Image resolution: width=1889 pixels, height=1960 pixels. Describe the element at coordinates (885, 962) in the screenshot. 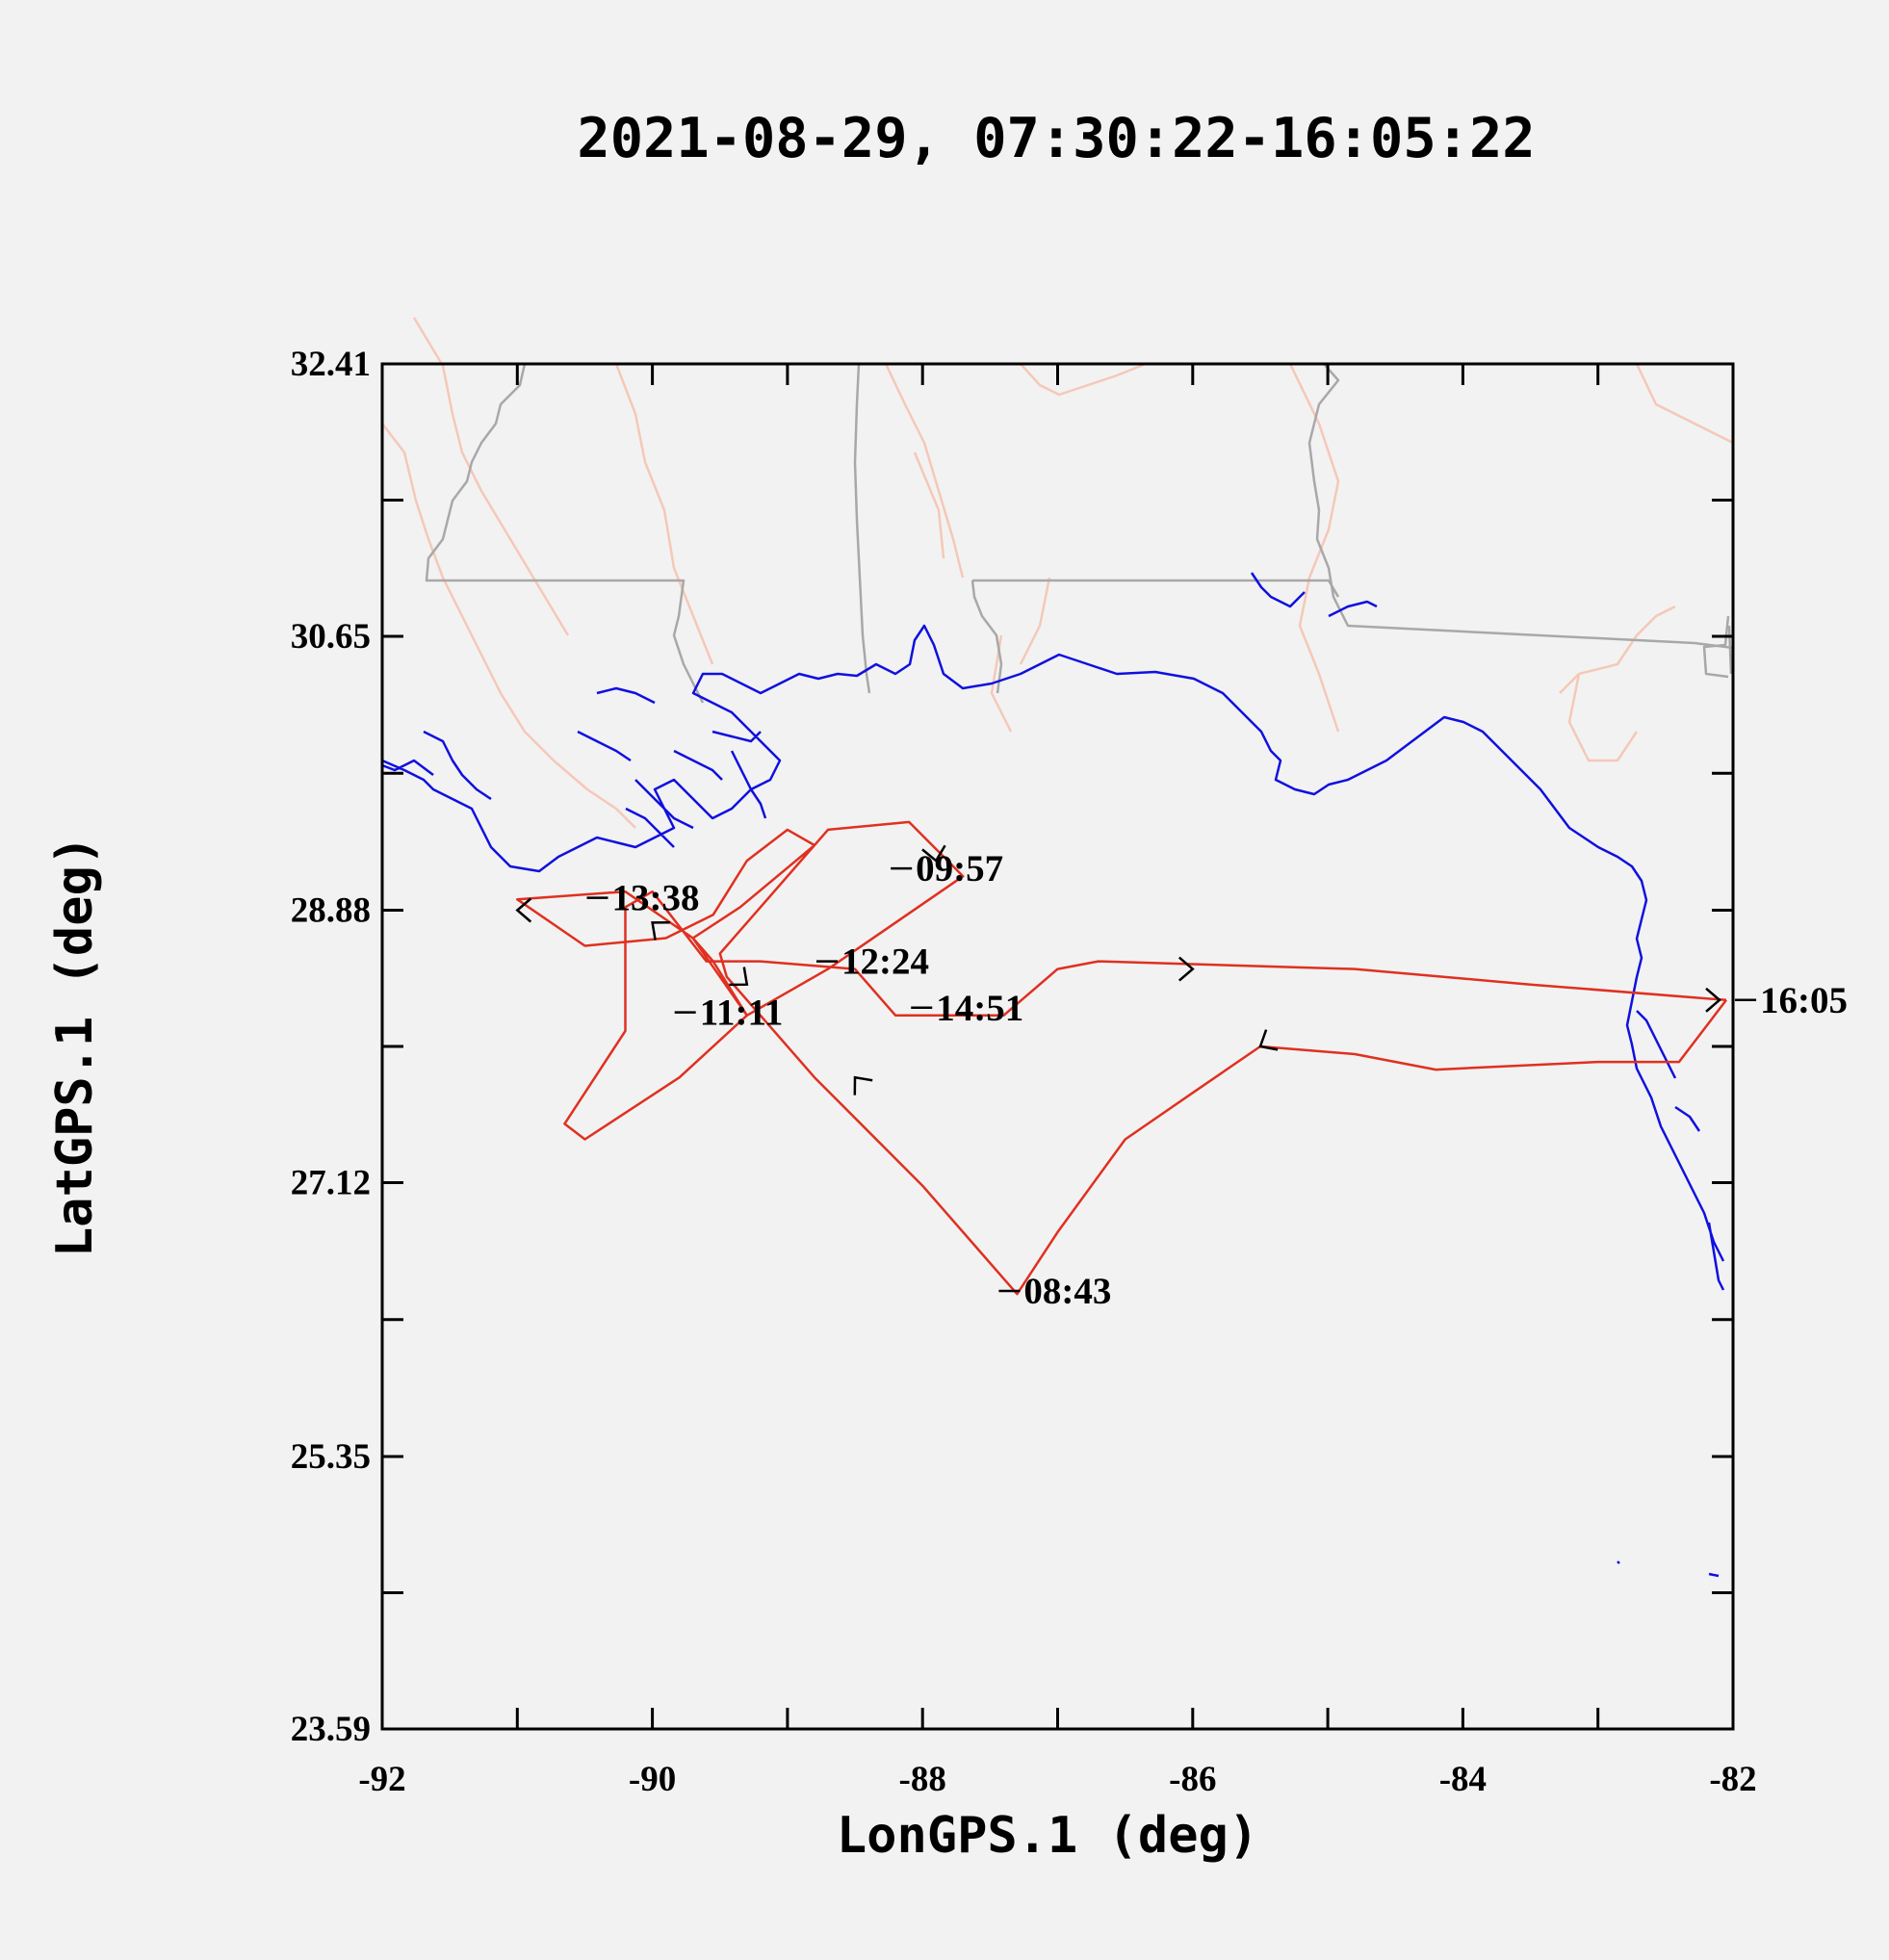

I see `time-annotation-3: 12:24` at that location.